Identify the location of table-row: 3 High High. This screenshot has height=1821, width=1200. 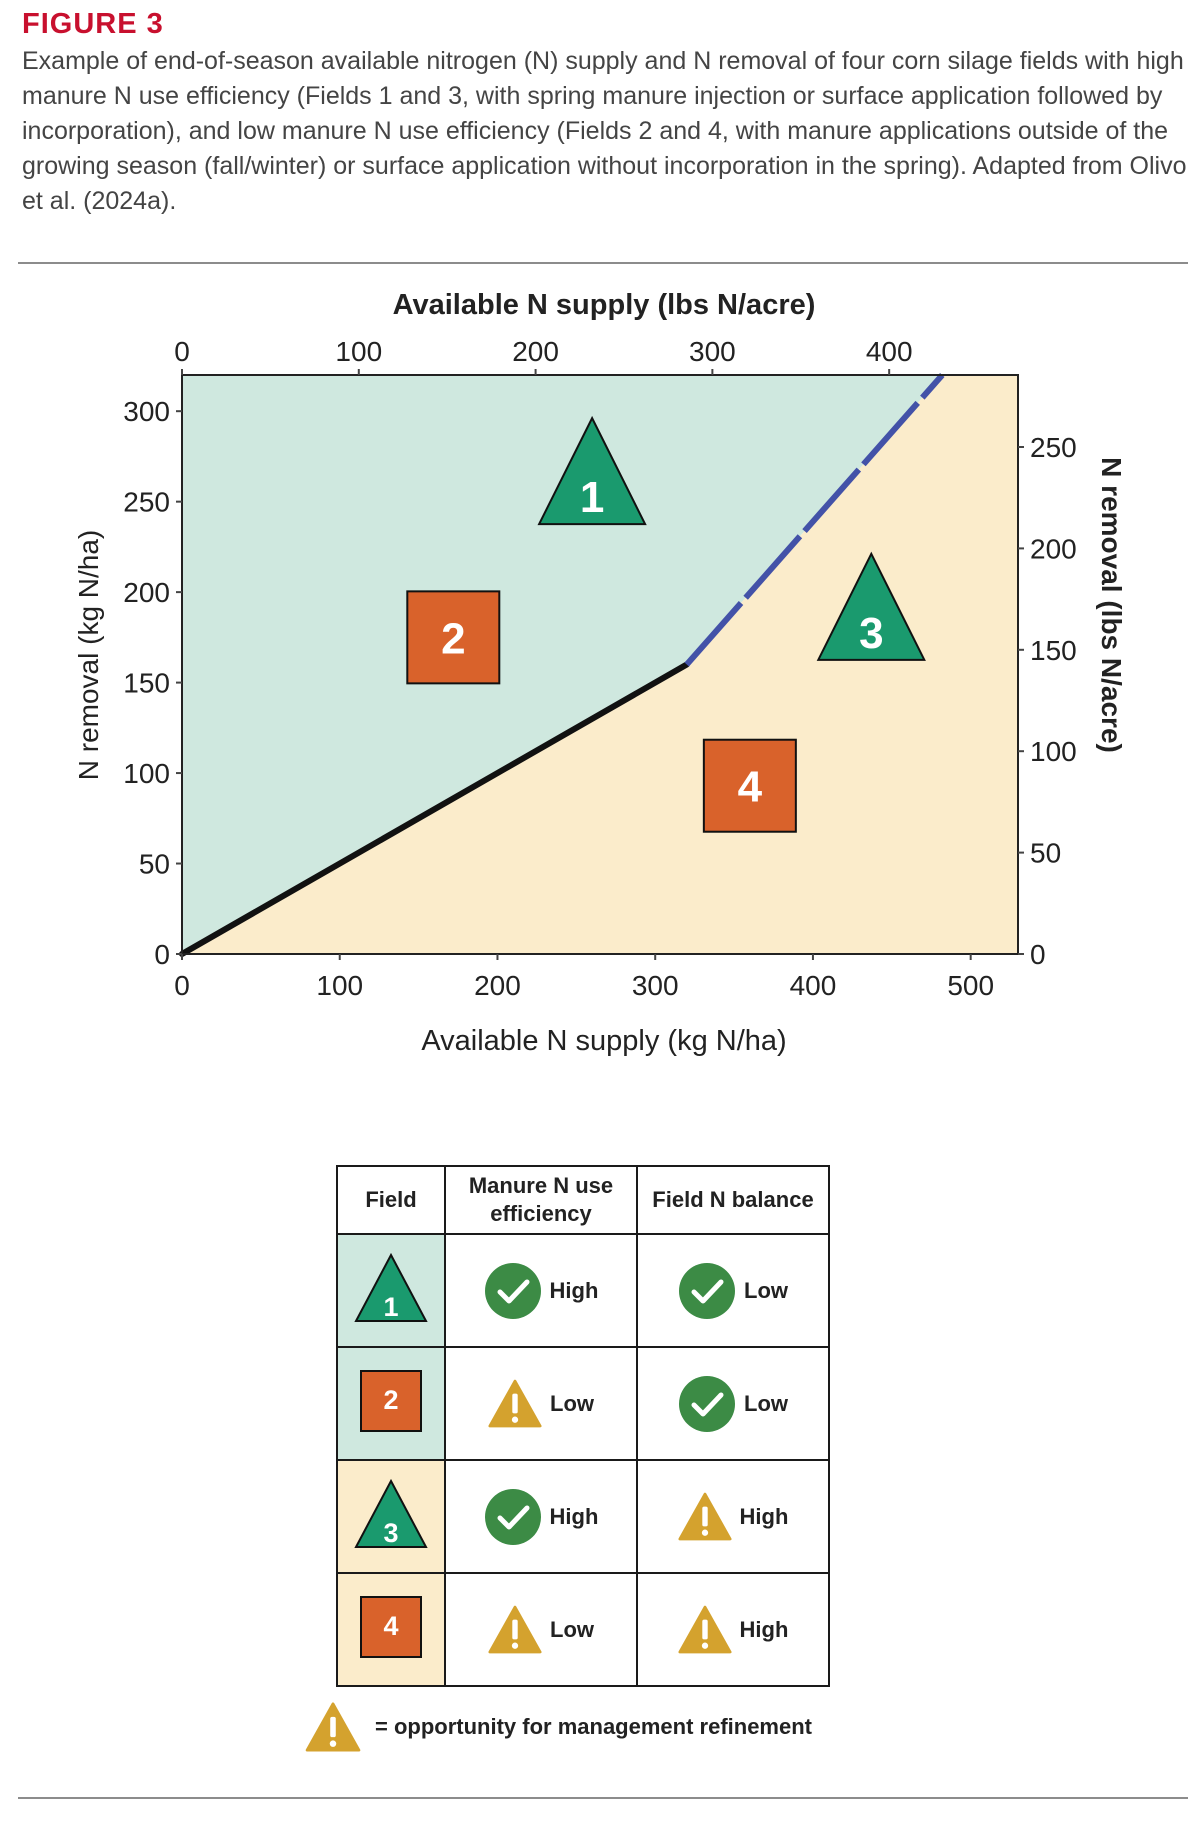
(583, 1516).